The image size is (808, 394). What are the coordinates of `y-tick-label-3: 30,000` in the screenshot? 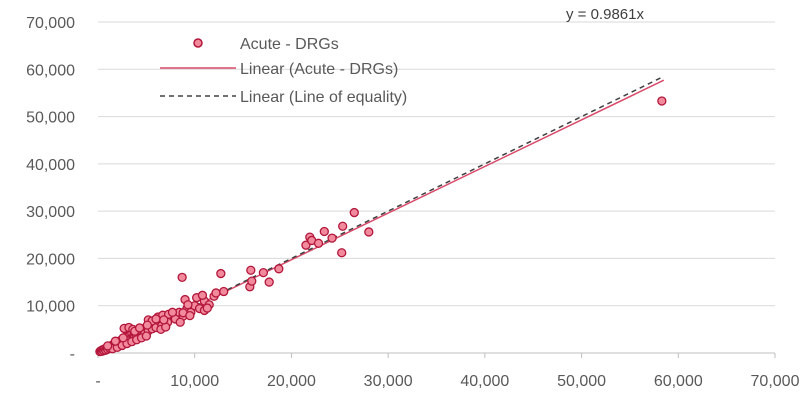 It's located at (50, 212).